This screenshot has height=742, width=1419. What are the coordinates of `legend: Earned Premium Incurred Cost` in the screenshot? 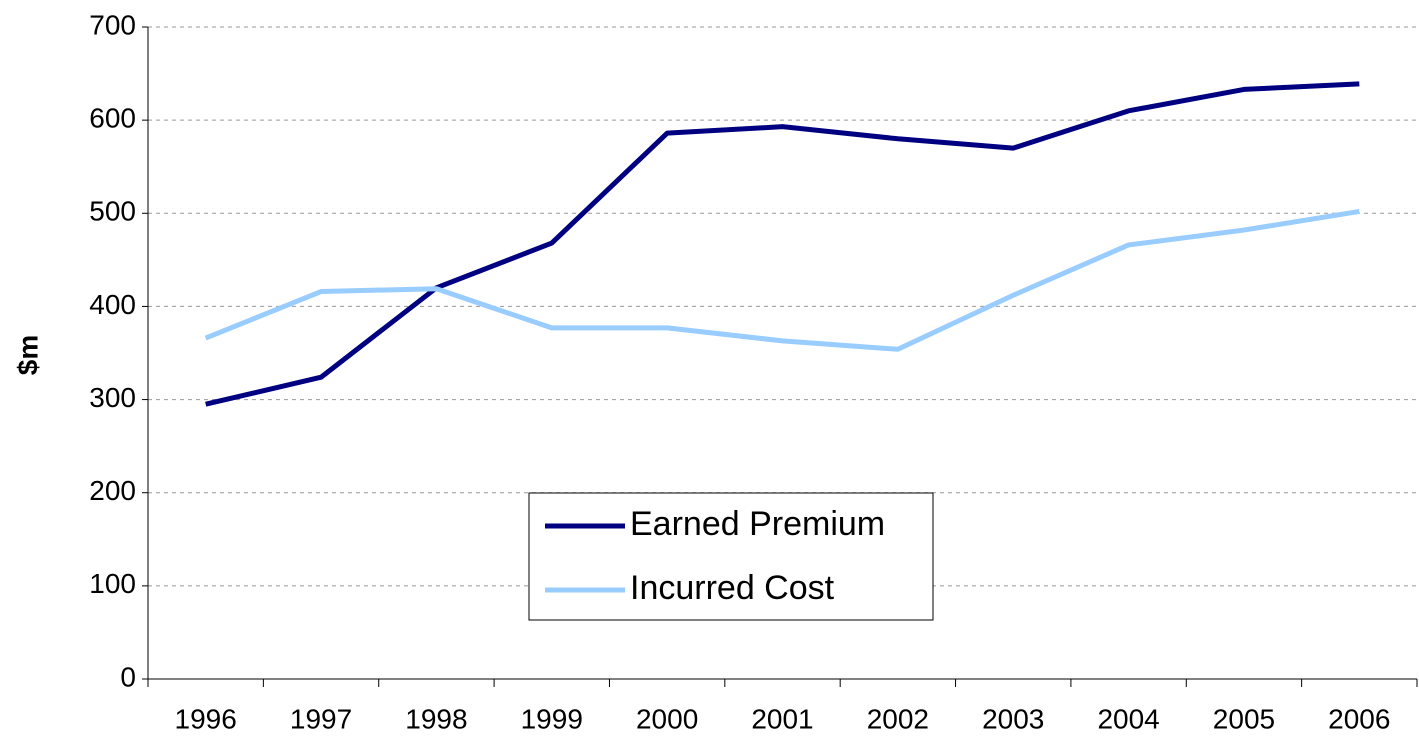 It's located at (731, 556).